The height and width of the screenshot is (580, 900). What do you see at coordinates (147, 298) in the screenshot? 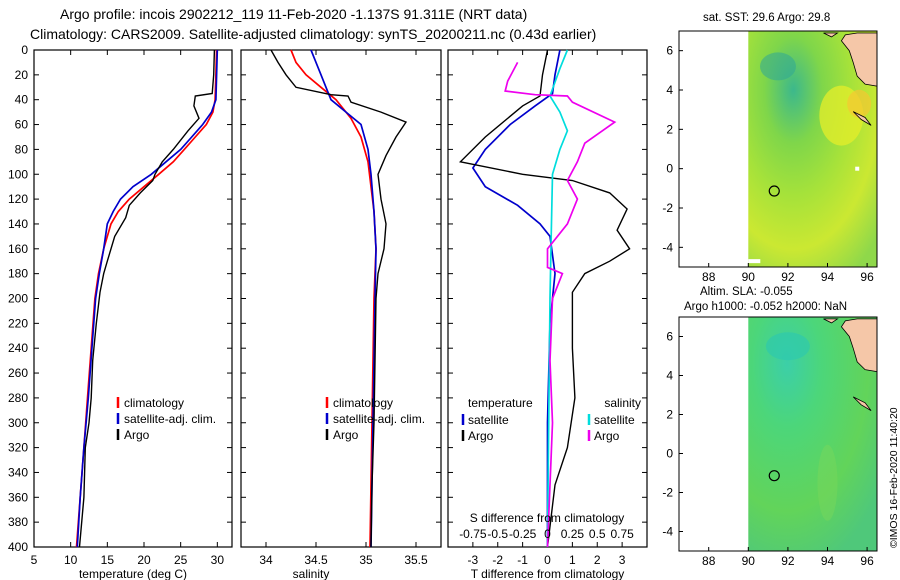
I see `series-line-satellite-adj-clim-` at bounding box center [147, 298].